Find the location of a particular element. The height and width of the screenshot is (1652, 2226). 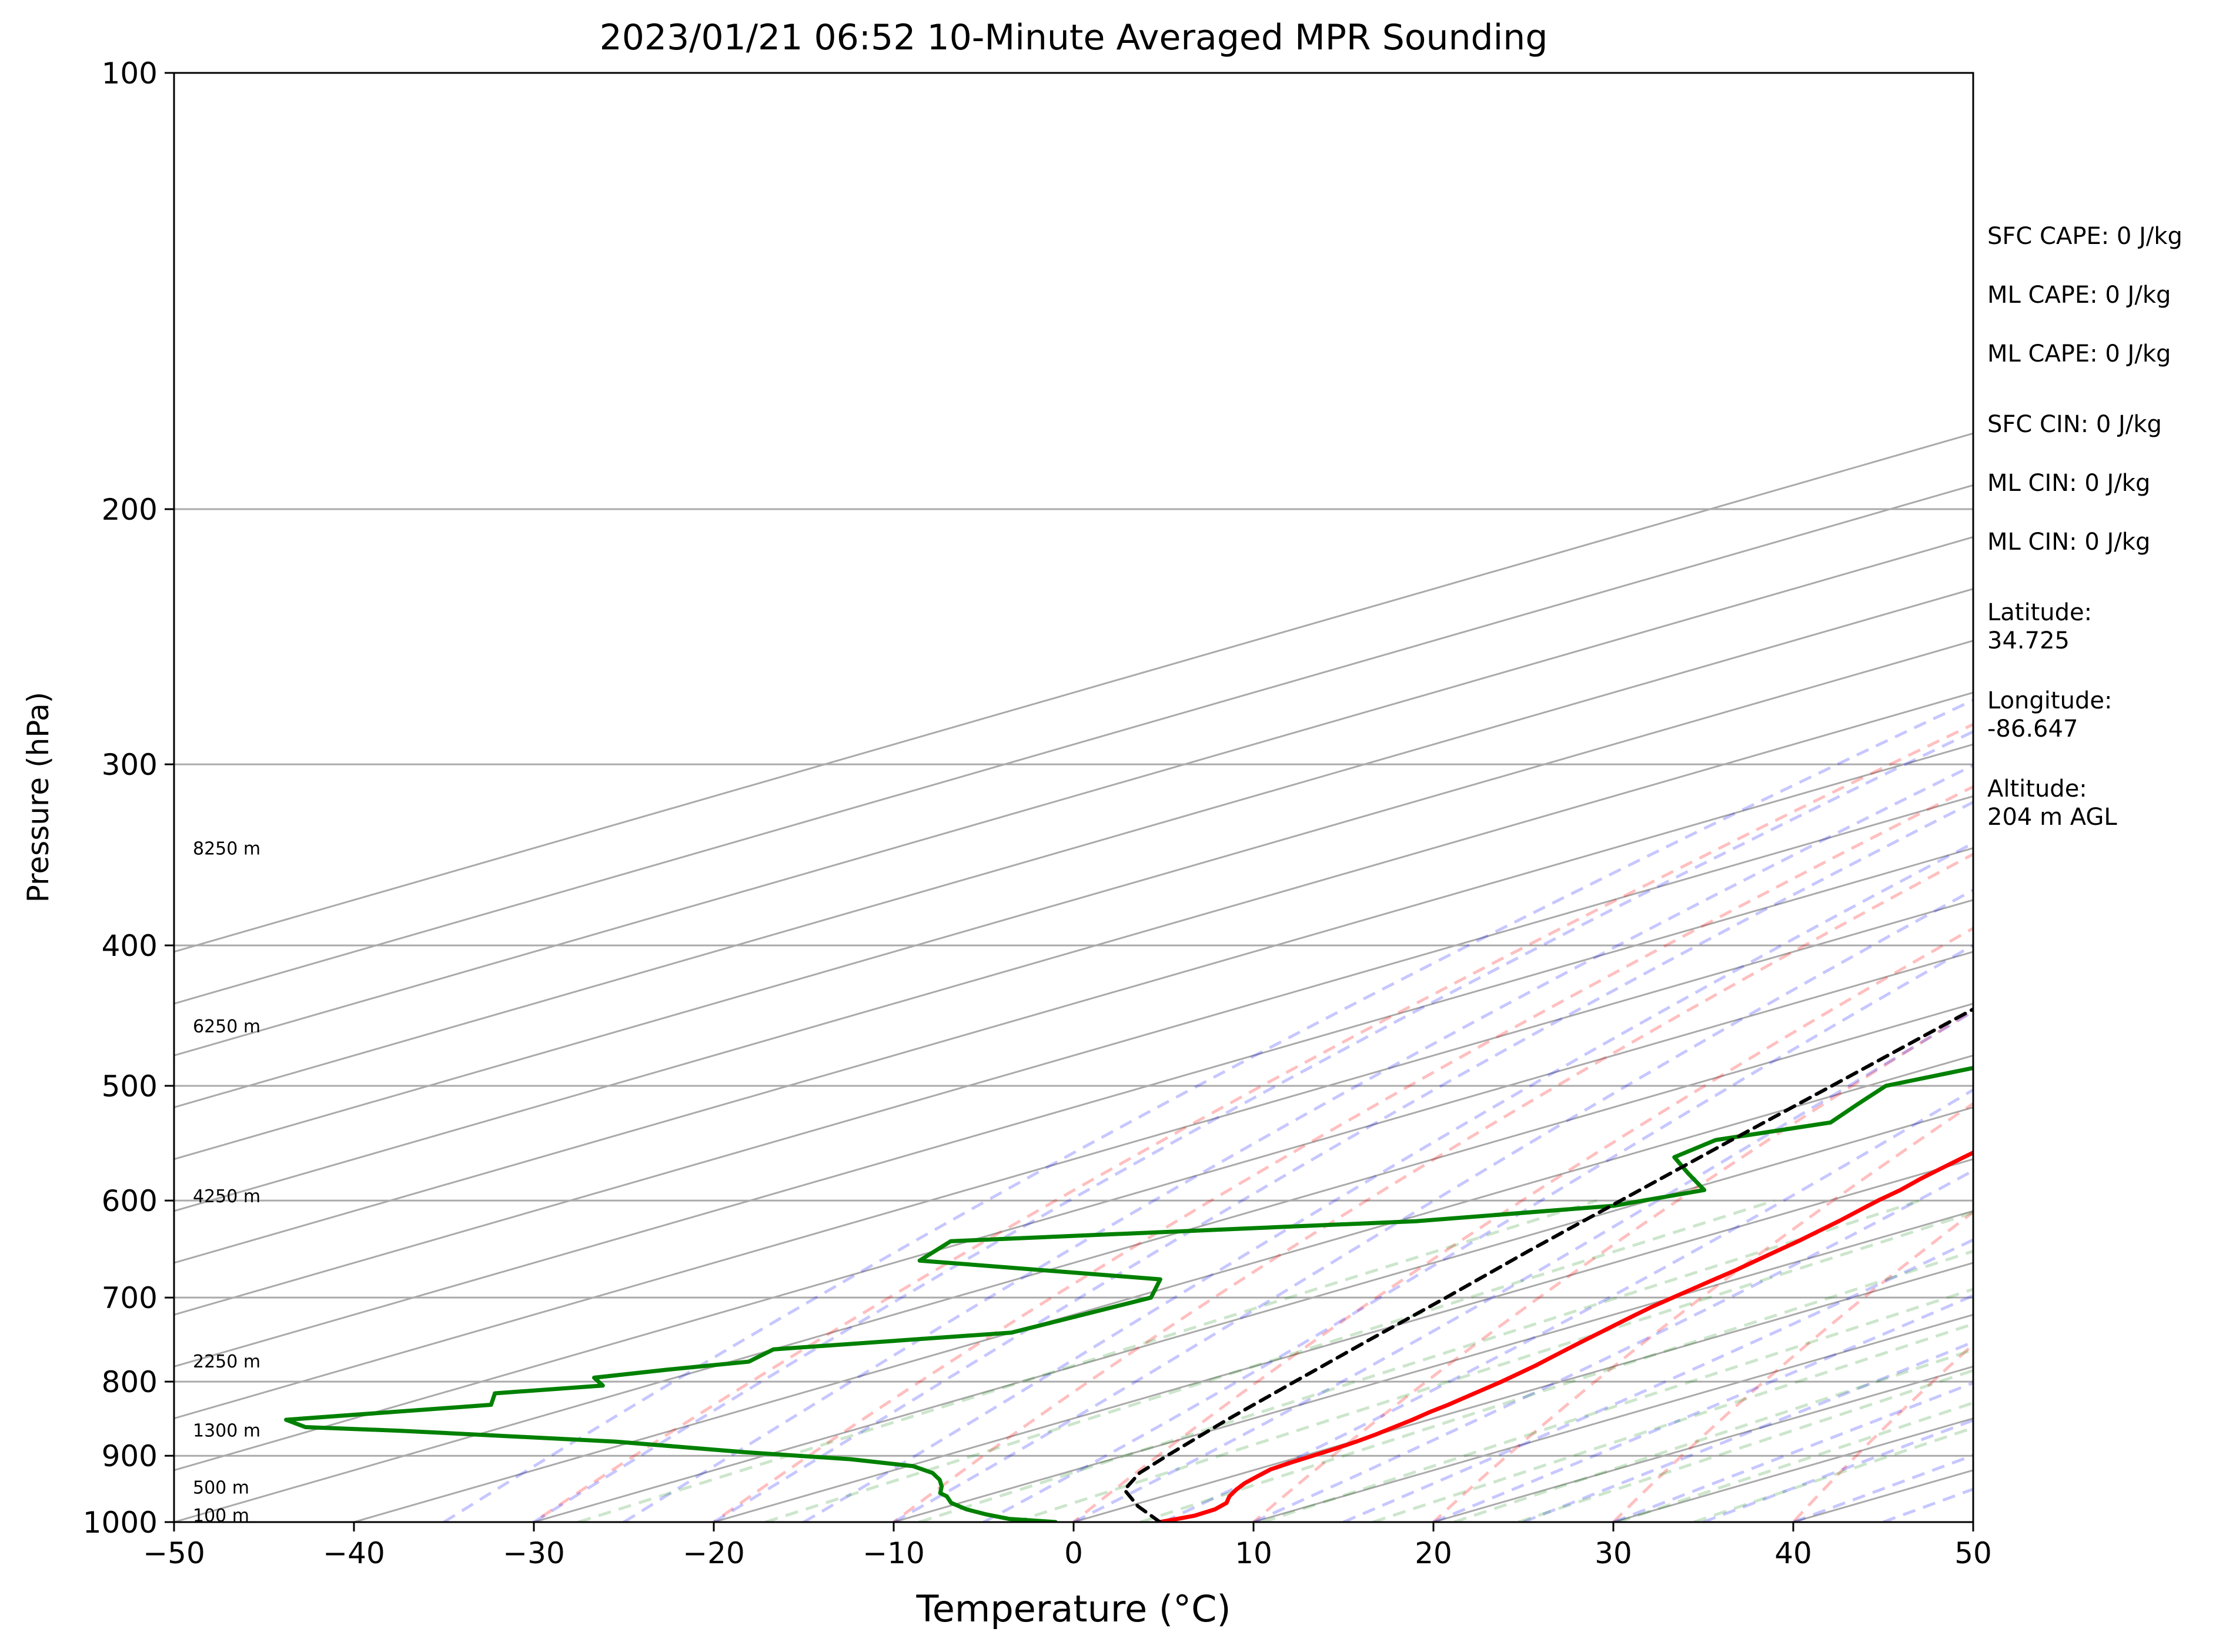

height-label: 6250 m is located at coordinates (227, 1026).